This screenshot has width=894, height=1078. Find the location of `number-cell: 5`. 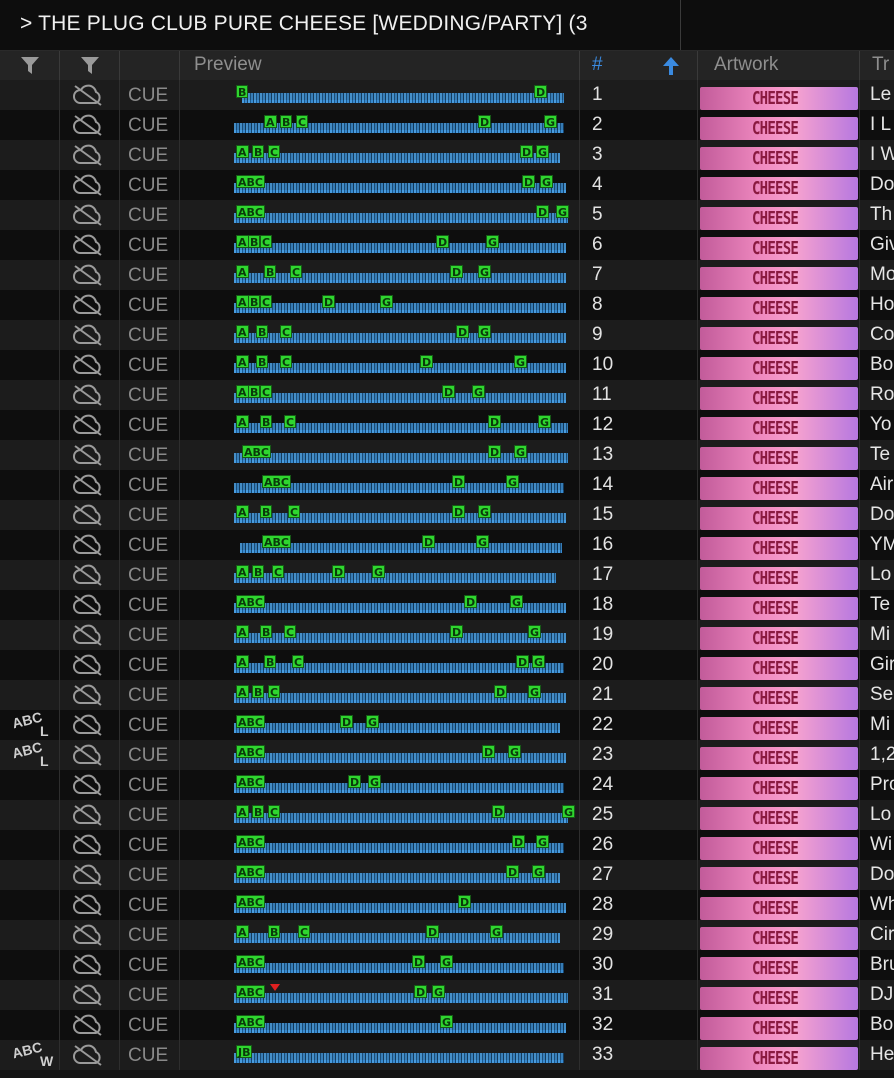

number-cell: 5 is located at coordinates (639, 215).